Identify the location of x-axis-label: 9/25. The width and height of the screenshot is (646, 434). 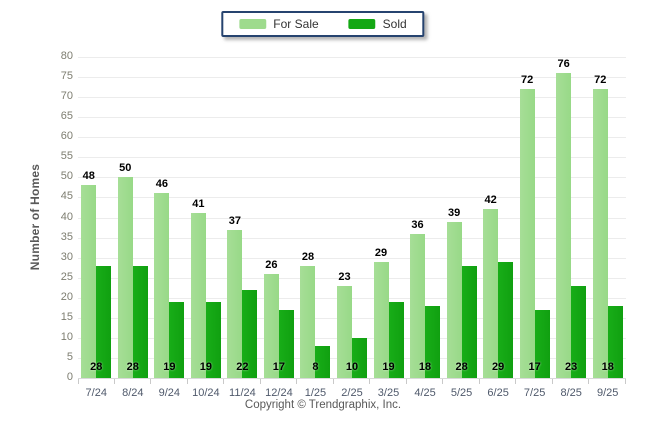
(607, 393).